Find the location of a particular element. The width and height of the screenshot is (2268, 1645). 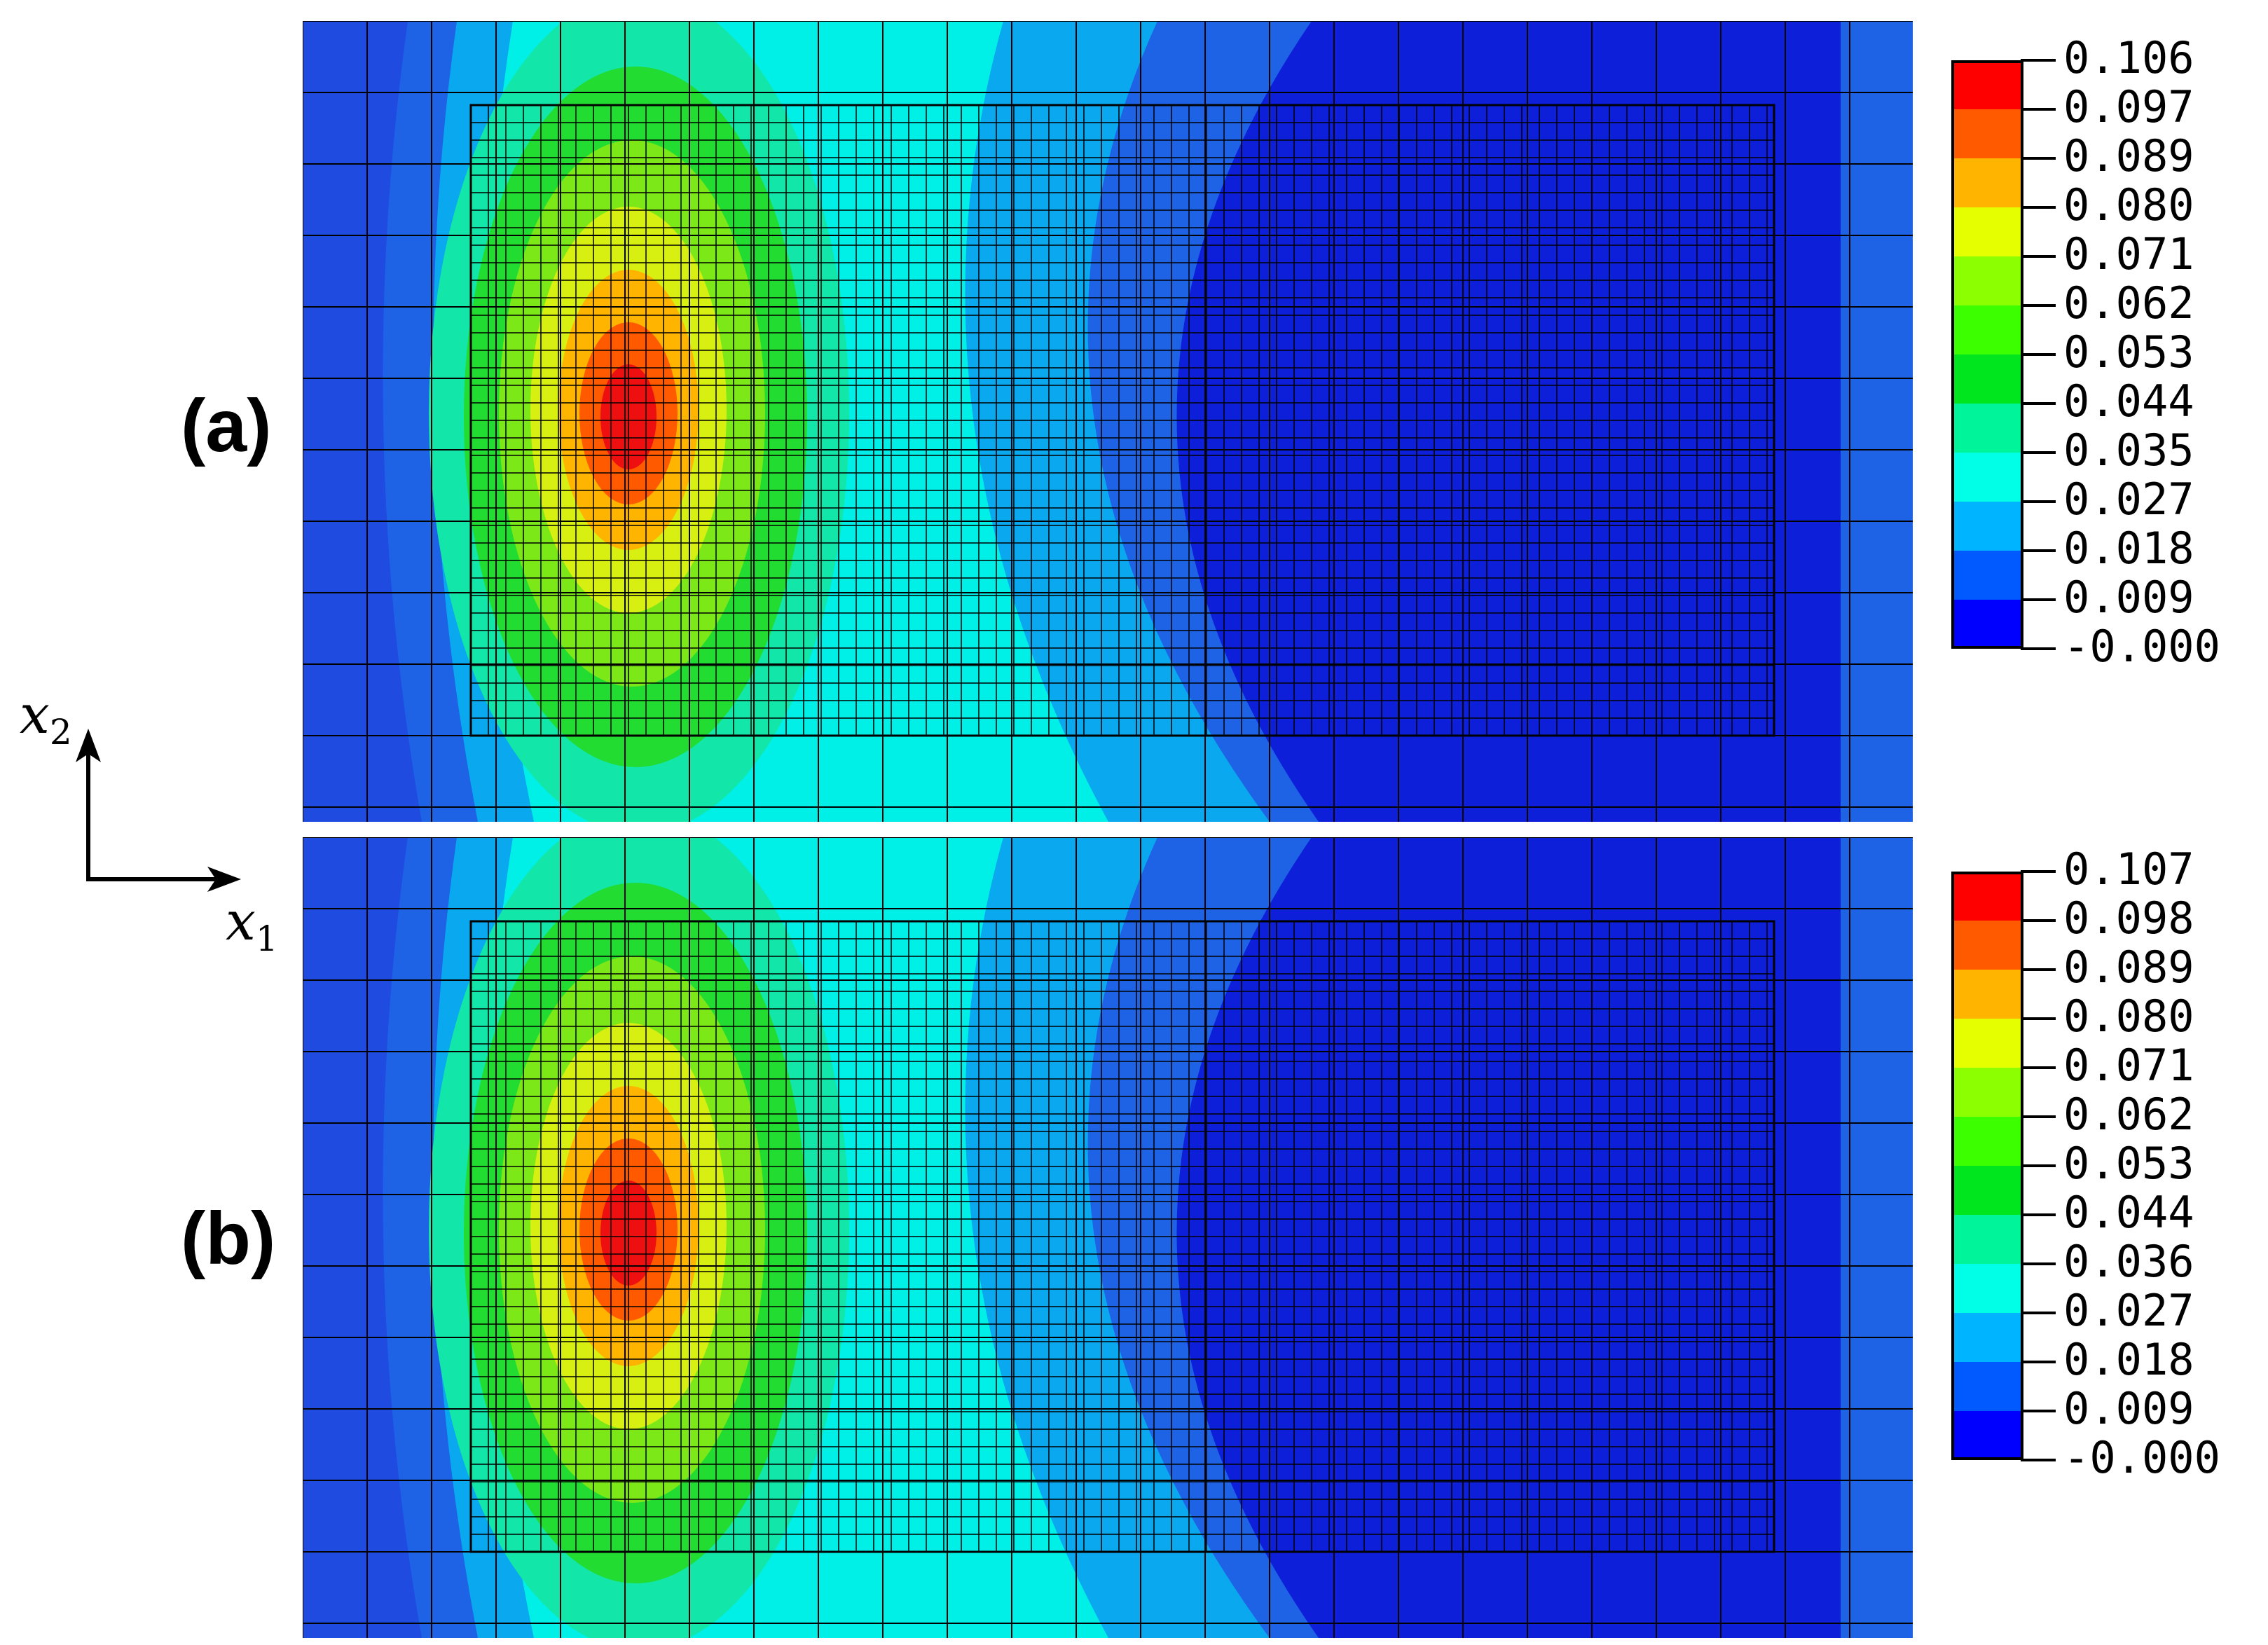

x1-axis-label: x1 is located at coordinates (252, 925).